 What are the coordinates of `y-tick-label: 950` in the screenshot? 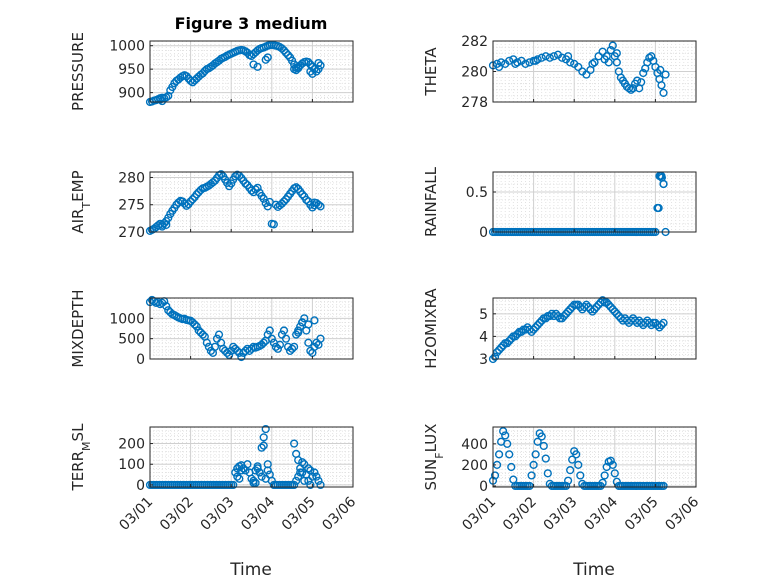 It's located at (131, 70).